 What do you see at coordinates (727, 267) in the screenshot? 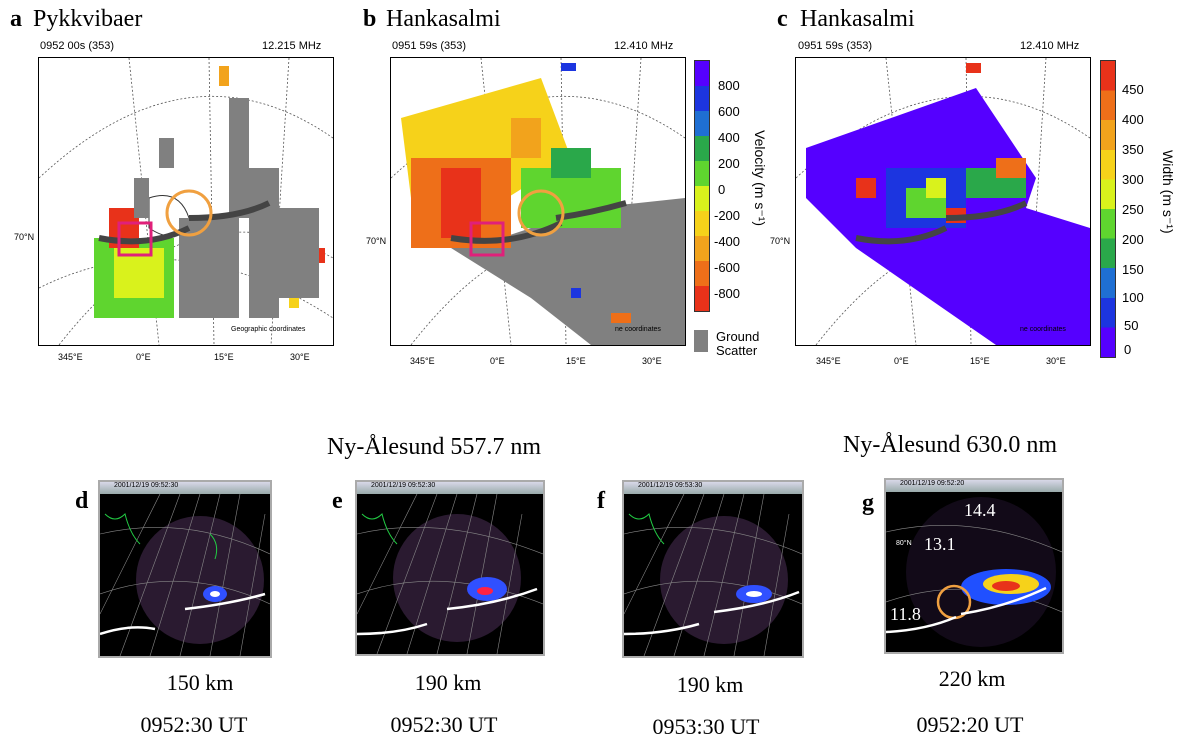
I see `velocity-tick-7: -600` at bounding box center [727, 267].